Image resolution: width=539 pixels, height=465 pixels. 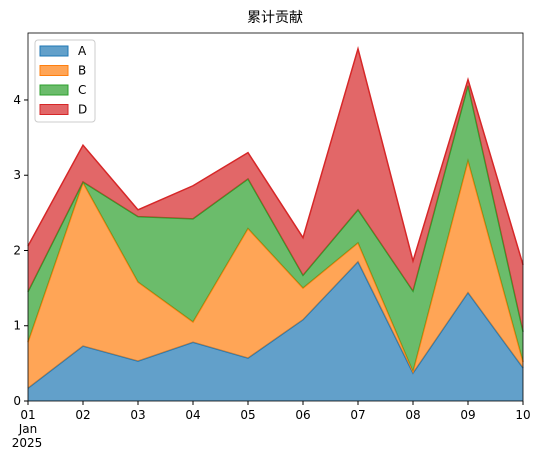 I want to click on y-tick-label: 2, so click(x=17, y=250).